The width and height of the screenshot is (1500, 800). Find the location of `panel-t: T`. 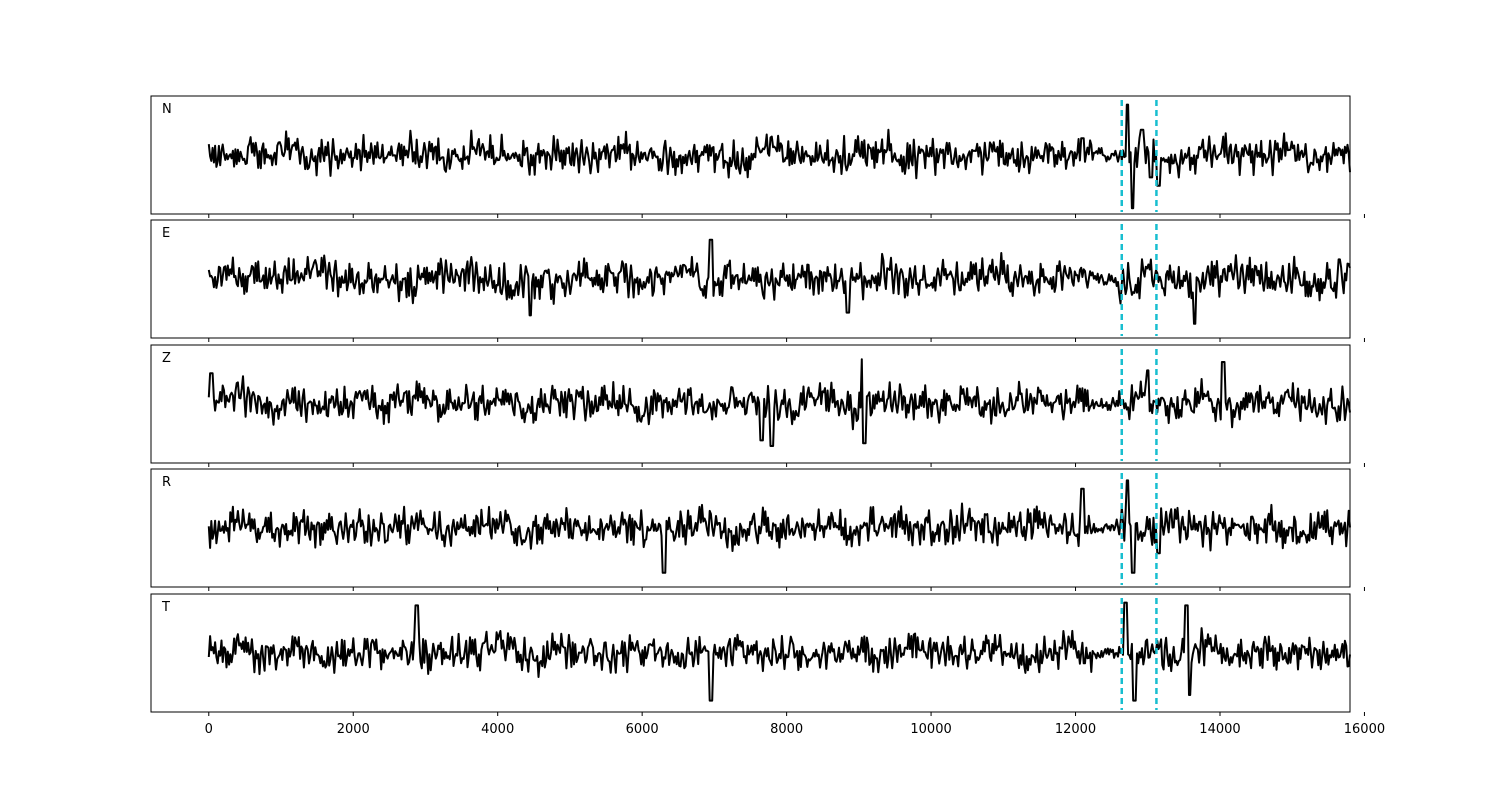

panel-t: T is located at coordinates (757, 654).